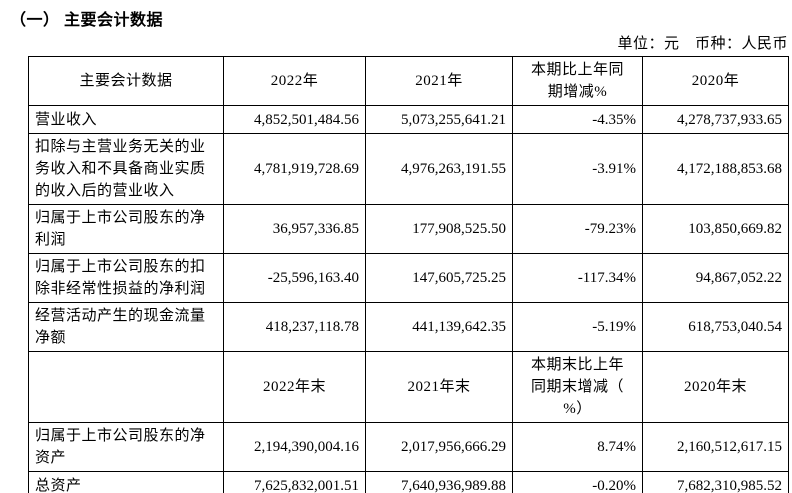 The width and height of the screenshot is (792, 493). What do you see at coordinates (126, 447) in the screenshot?
I see `row-label: 归属于上市公司股东的净资产` at bounding box center [126, 447].